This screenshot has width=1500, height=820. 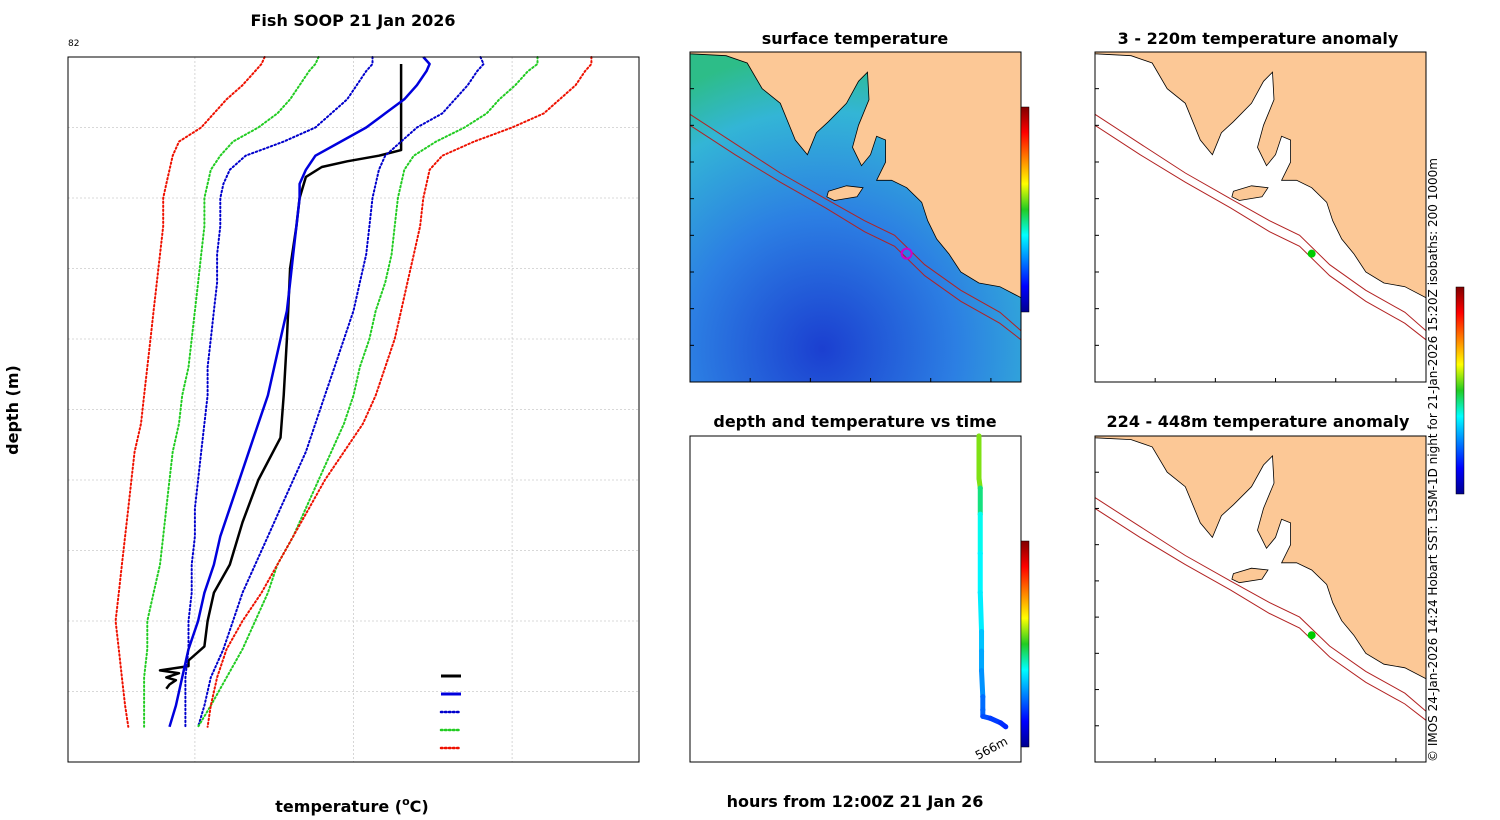 I want to click on anom2-title: 224 - 448m temperature anomaly, so click(x=1258, y=421).